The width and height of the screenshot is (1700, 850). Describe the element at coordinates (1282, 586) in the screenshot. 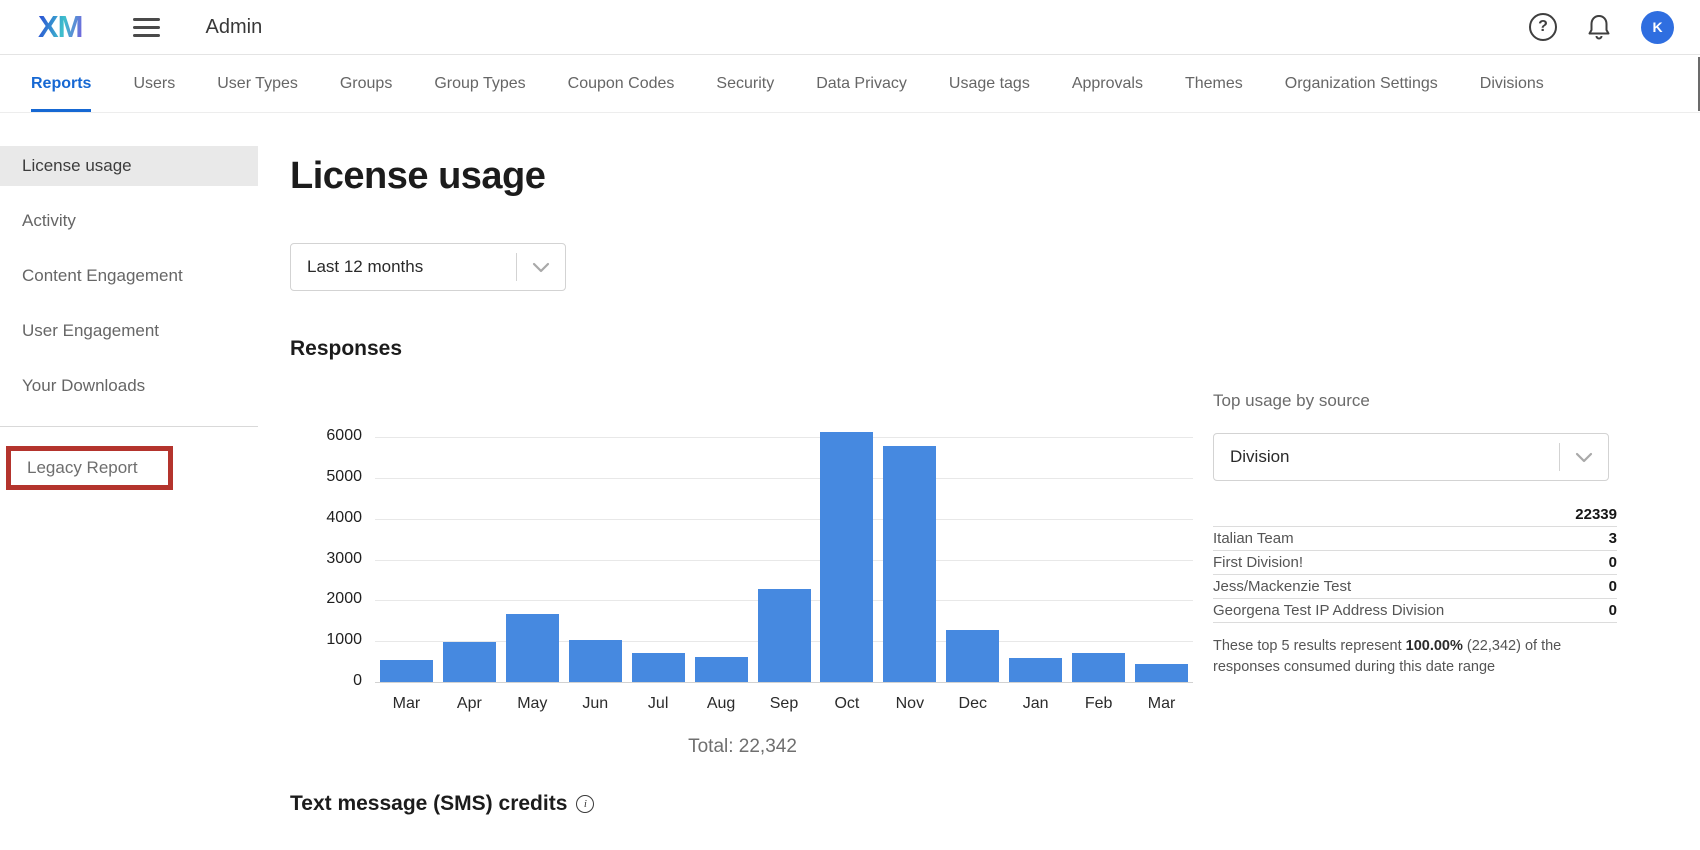

I see `usage-row-label: Jess/Mackenzie Test` at that location.